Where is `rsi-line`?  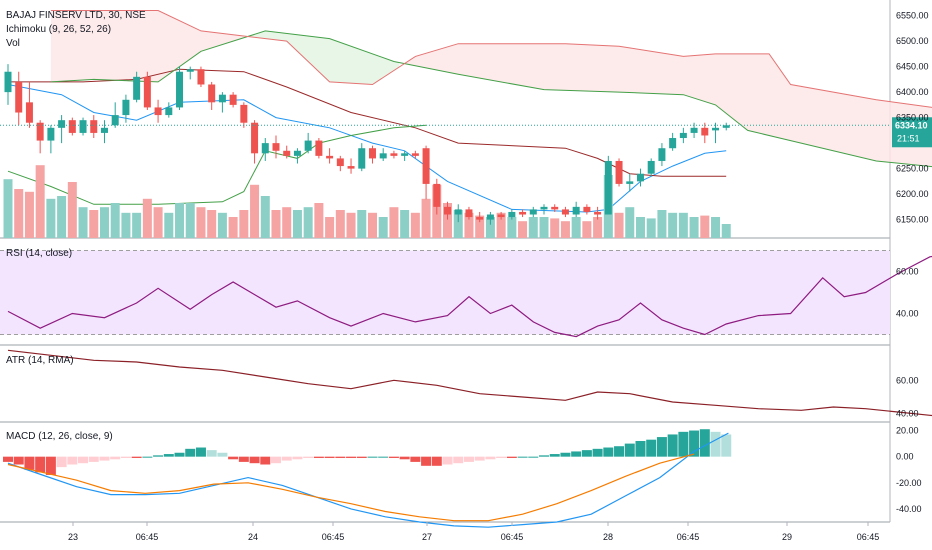 rsi-line is located at coordinates (469, 296).